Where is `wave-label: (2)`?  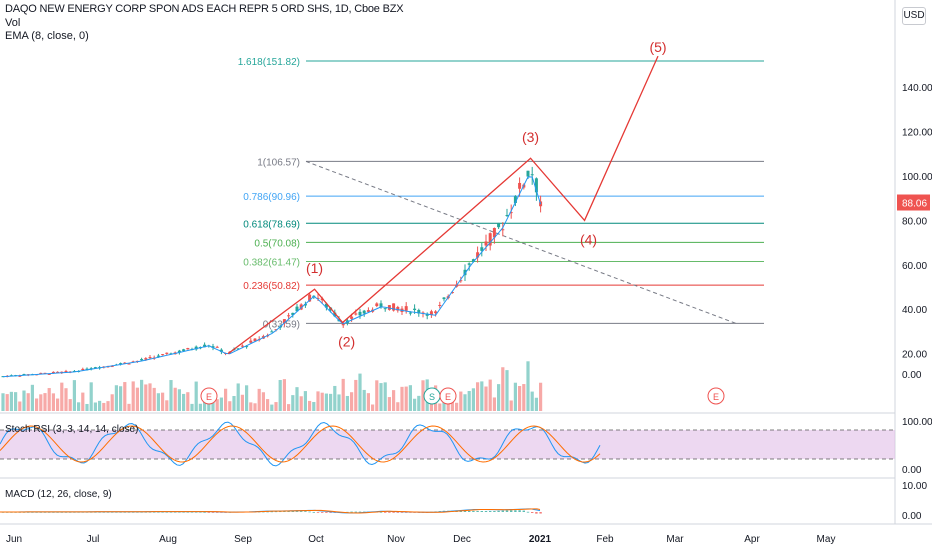
wave-label: (2) is located at coordinates (346, 342).